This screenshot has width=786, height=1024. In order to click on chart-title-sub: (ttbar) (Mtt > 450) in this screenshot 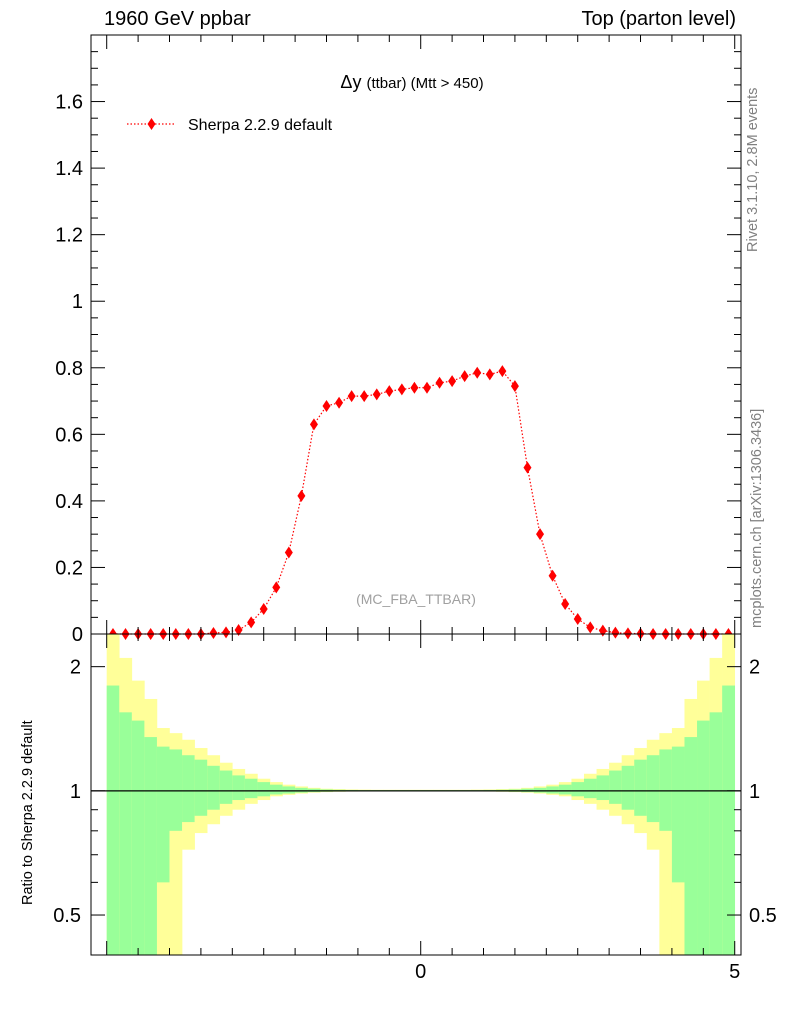, I will do `click(424, 83)`.